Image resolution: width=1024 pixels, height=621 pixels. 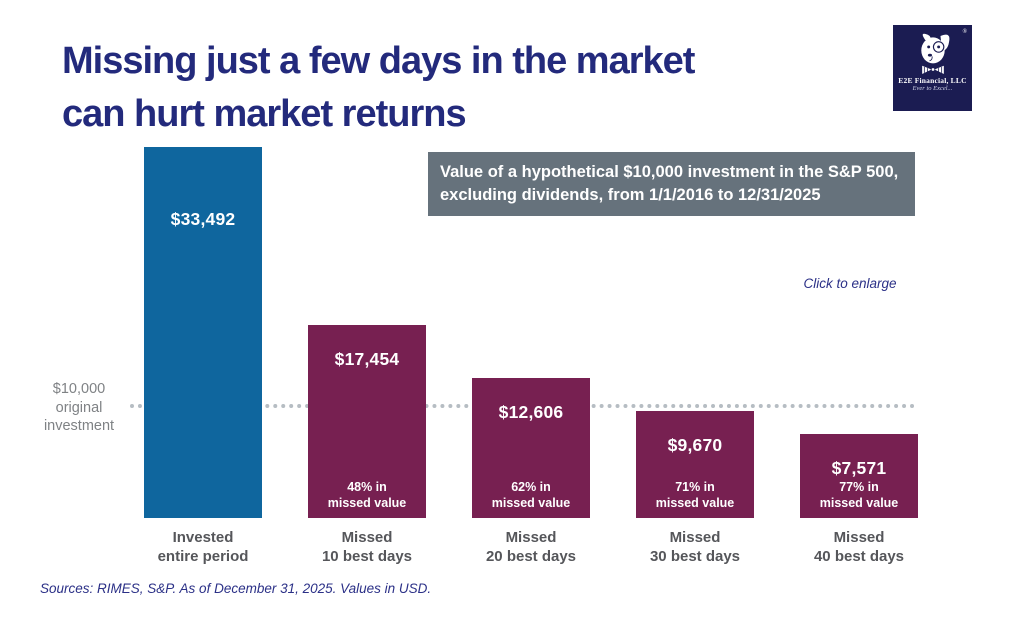 What do you see at coordinates (531, 448) in the screenshot?
I see `bar-missed-20-best-days: $12,606 62% in missed value` at bounding box center [531, 448].